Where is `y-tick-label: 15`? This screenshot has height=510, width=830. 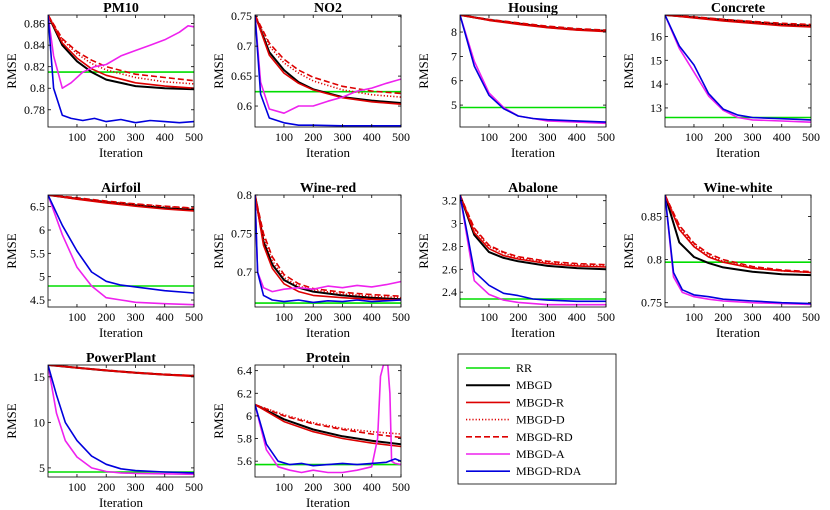
y-tick-label: 15 is located at coordinates (39, 377).